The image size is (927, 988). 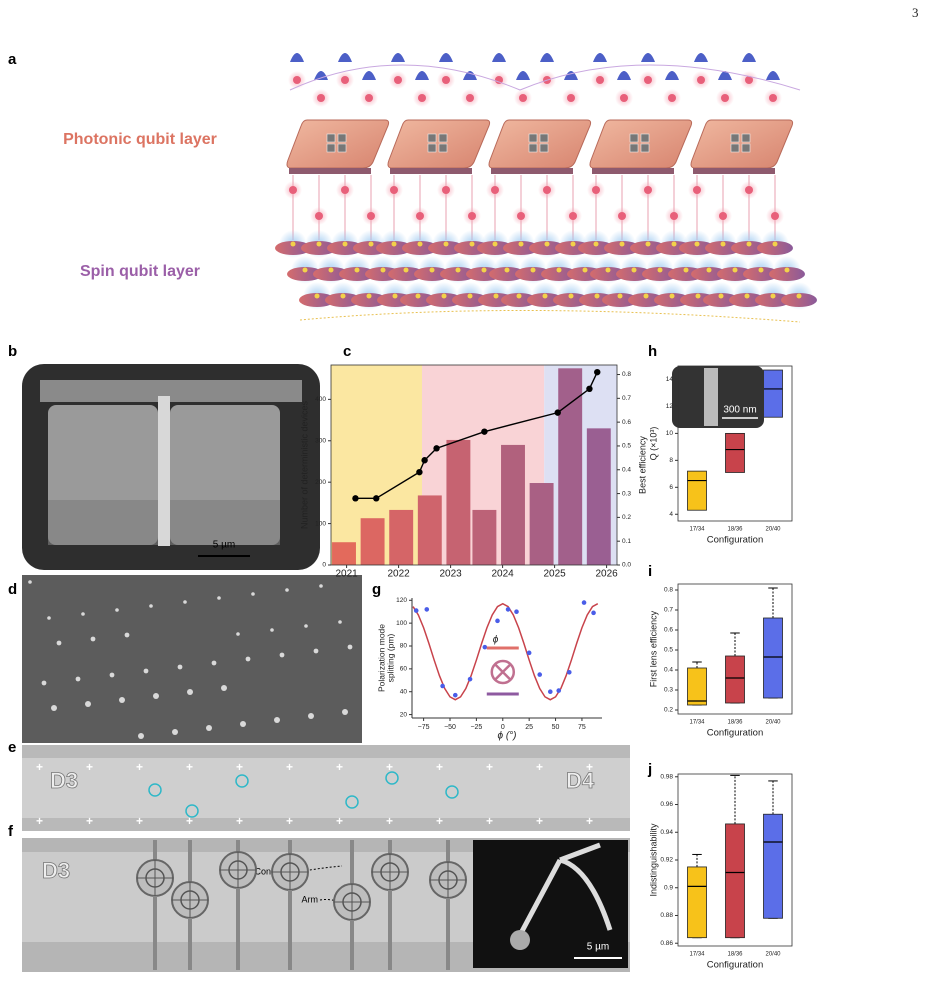 I want to click on panel-letter: g, so click(x=376, y=589).